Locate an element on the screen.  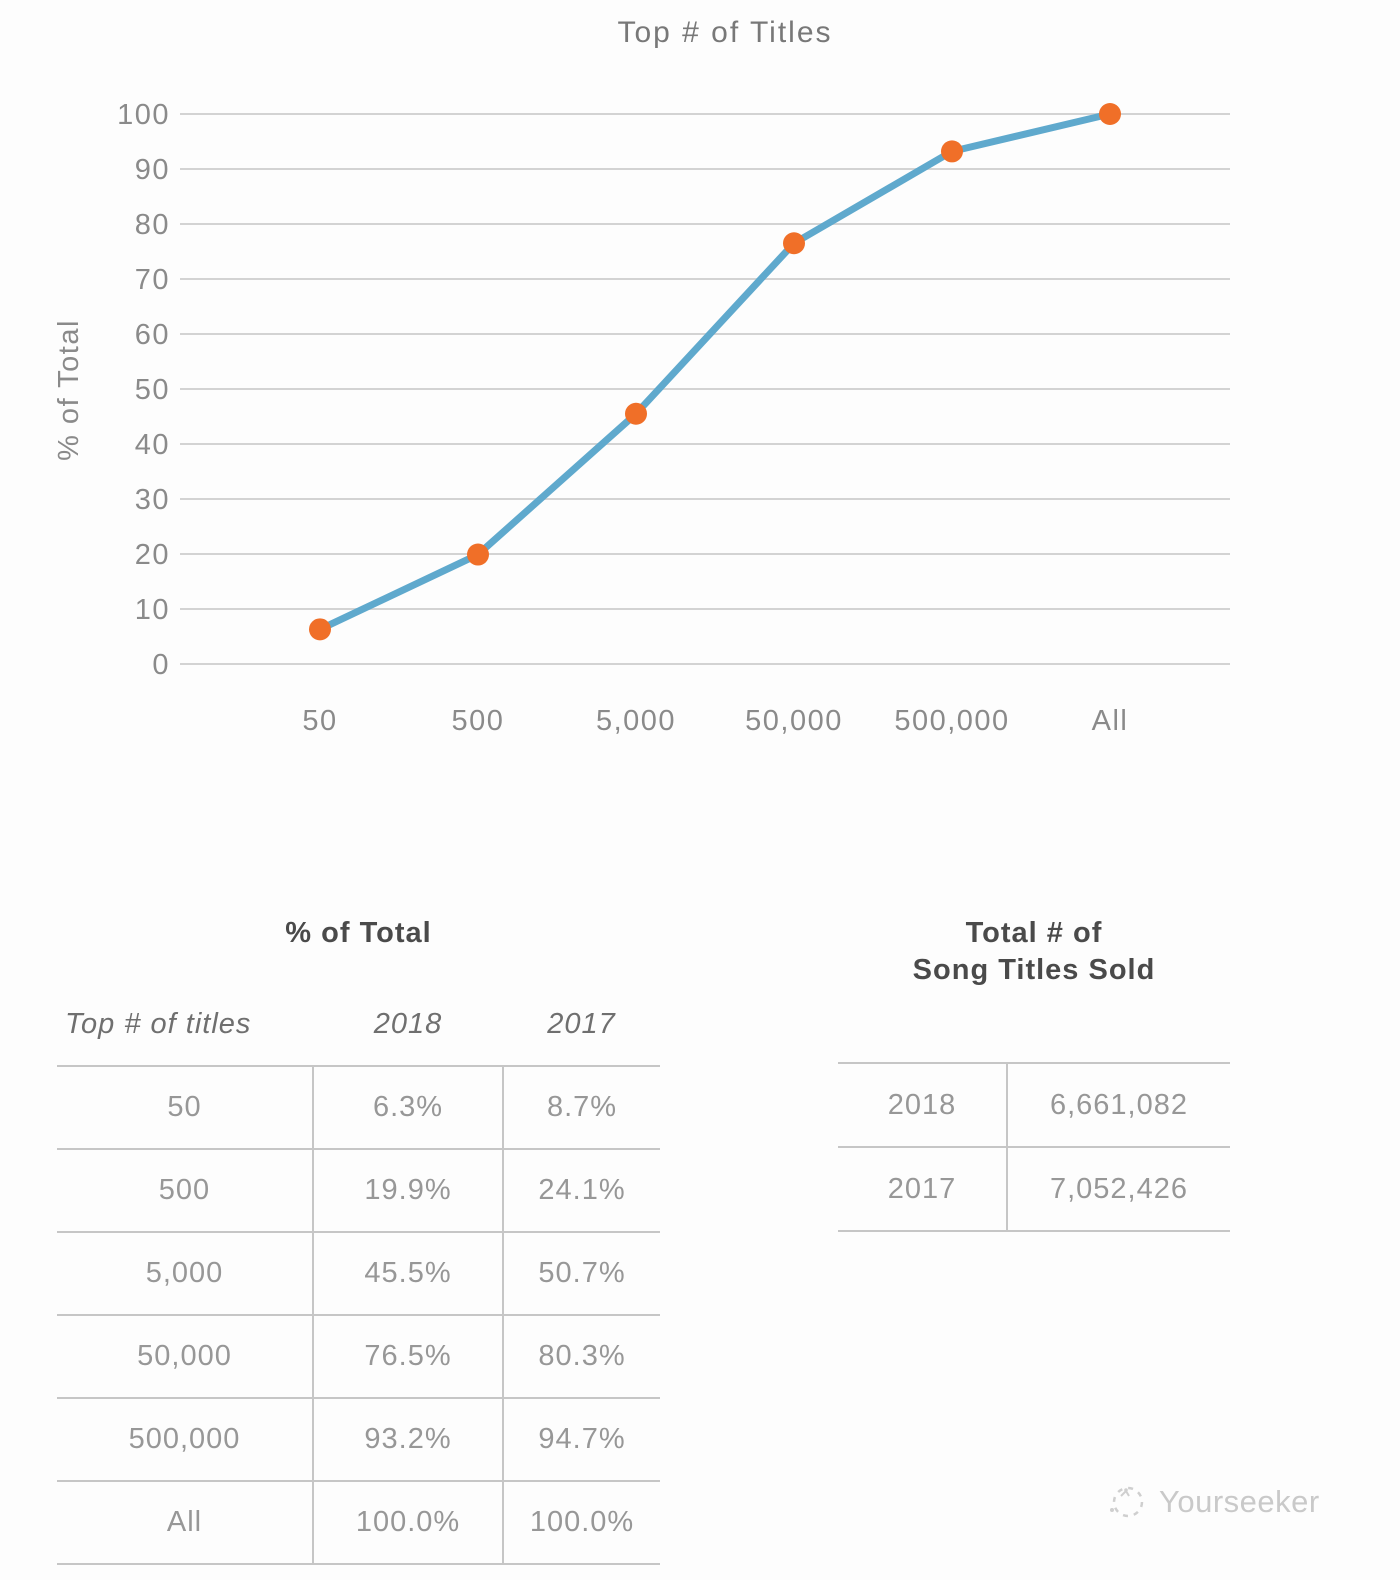
table-row: 2017 7,052,426 is located at coordinates (1034, 1189).